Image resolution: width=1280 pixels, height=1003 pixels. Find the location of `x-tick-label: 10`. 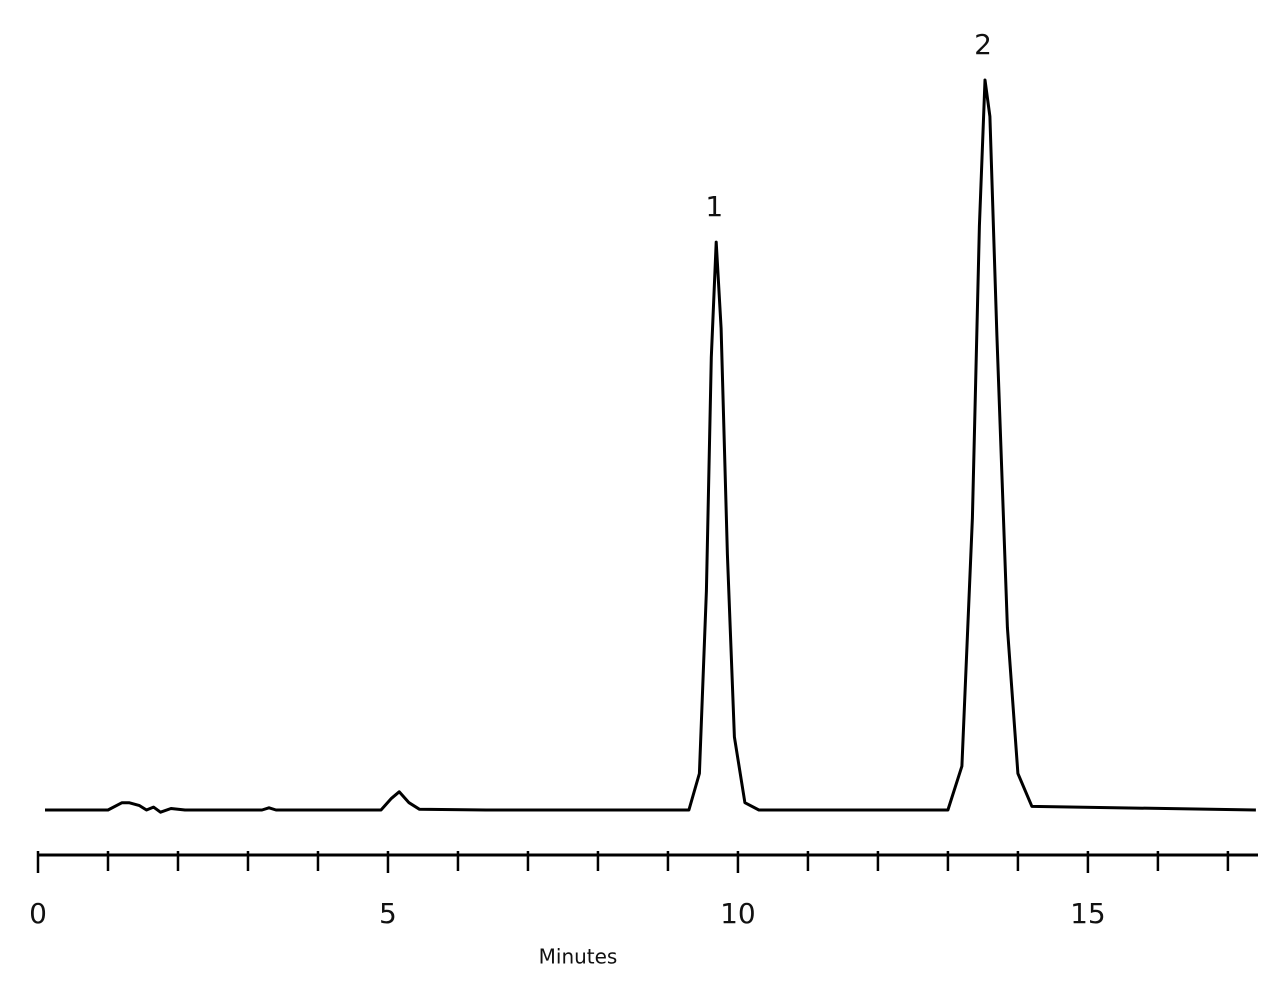

x-tick-label: 10 is located at coordinates (738, 913).